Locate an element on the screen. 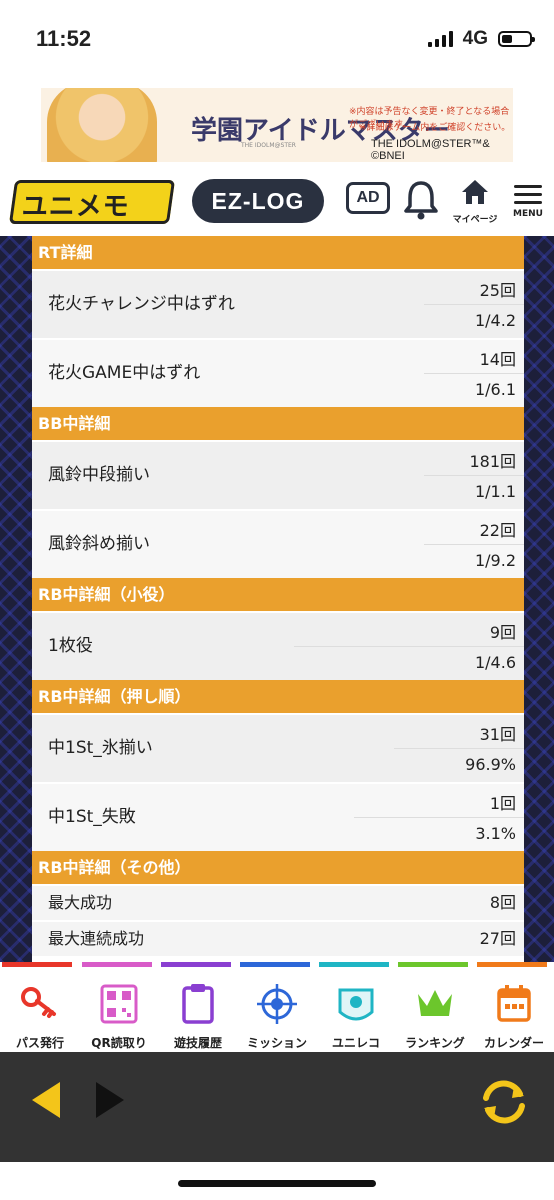 Image resolution: width=554 pixels, height=1200 pixels. section-header: RB中詳細（小役） is located at coordinates (278, 594).